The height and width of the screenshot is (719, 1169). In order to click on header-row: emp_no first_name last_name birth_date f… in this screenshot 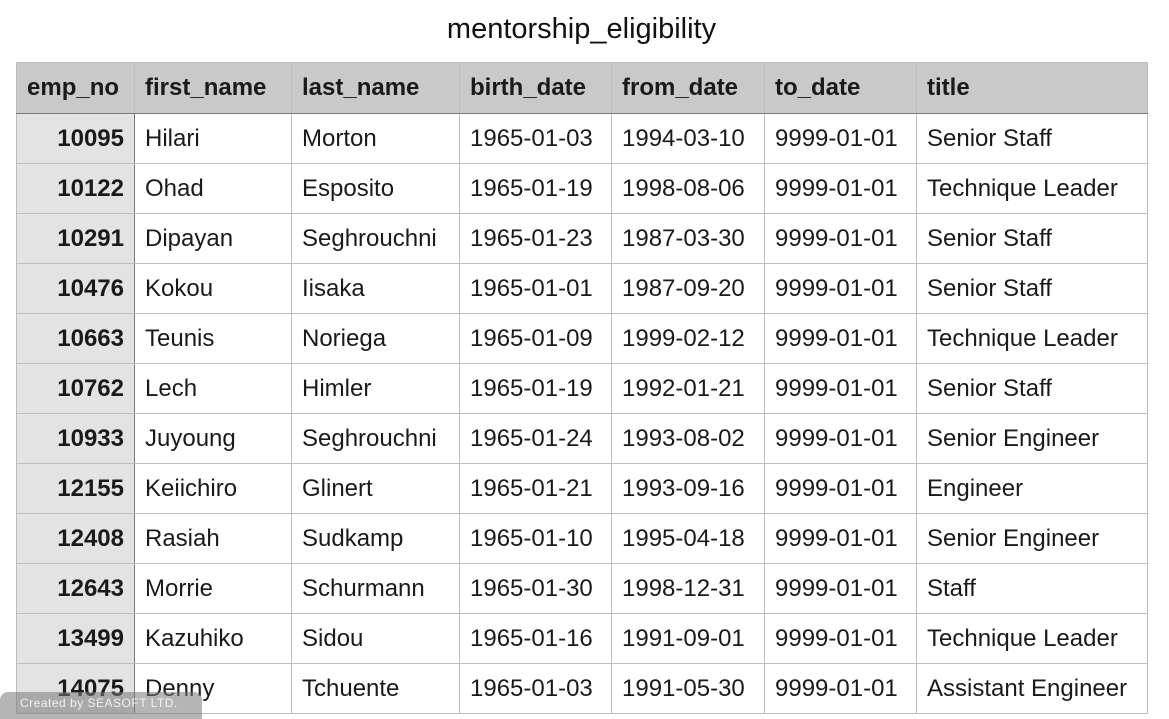, I will do `click(582, 88)`.